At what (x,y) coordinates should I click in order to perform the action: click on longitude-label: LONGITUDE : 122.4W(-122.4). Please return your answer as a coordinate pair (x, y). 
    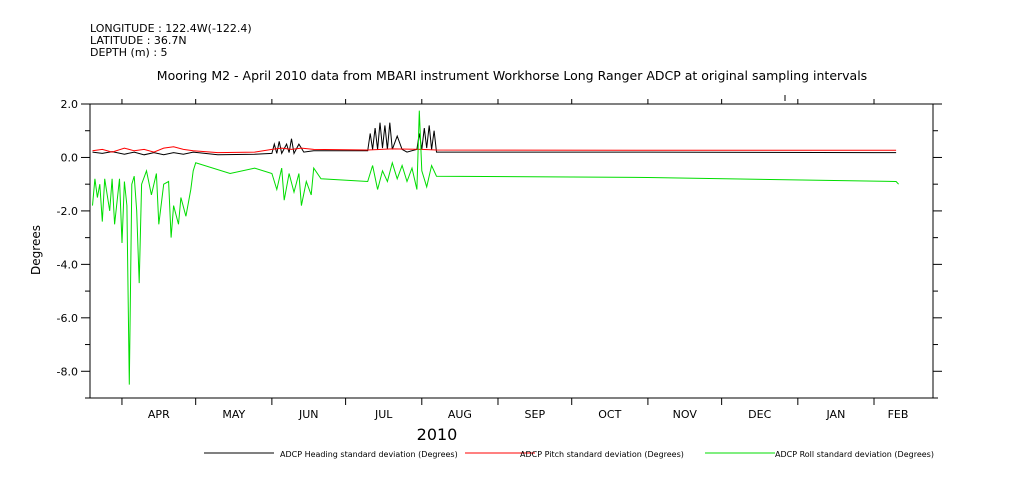
    Looking at the image, I should click on (171, 28).